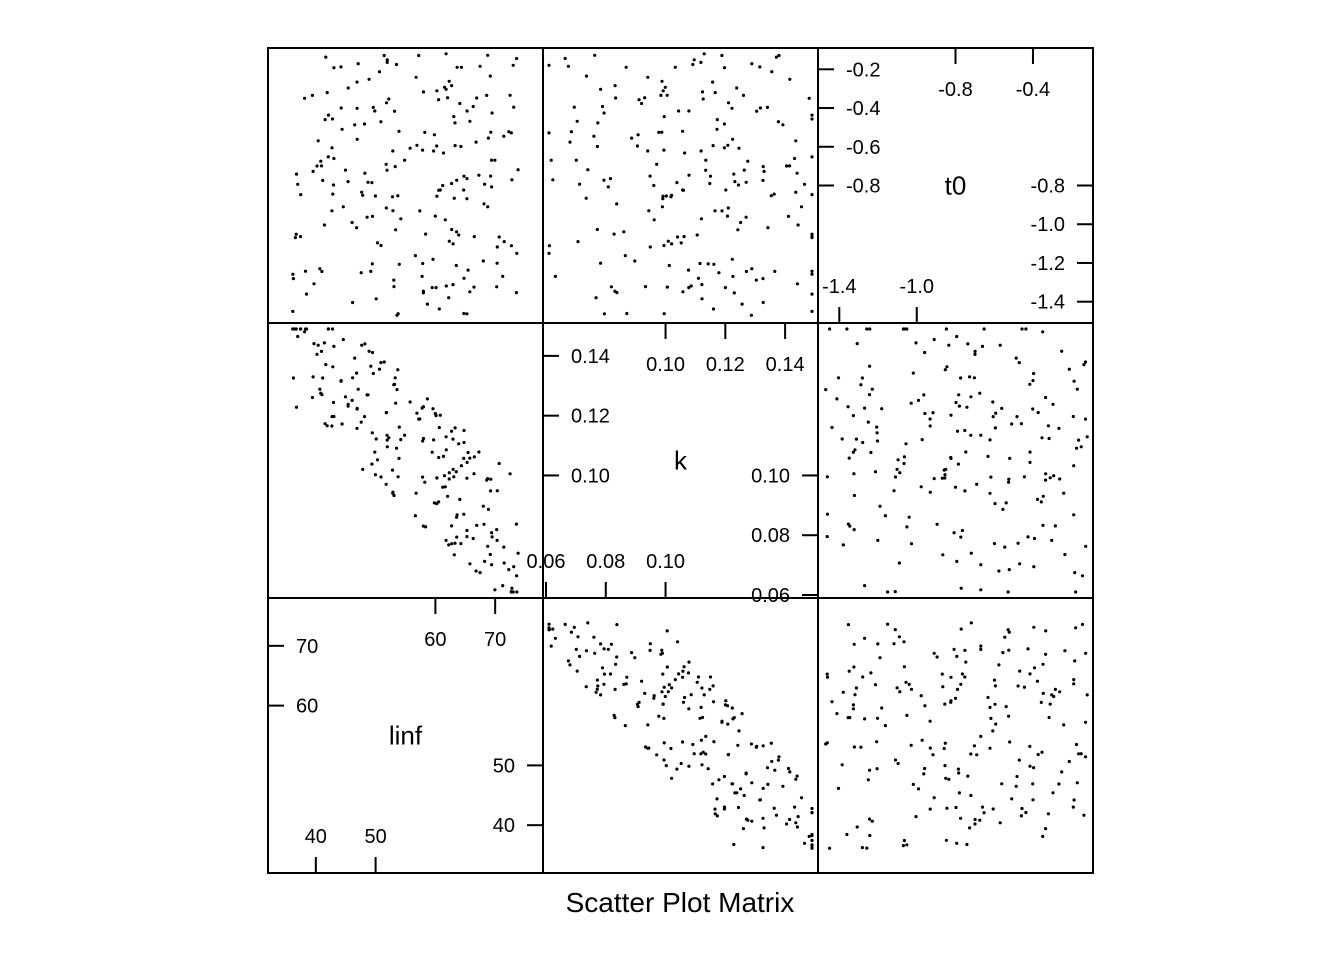 The width and height of the screenshot is (1344, 960). I want to click on tick-label: -0.6, so click(863, 148).